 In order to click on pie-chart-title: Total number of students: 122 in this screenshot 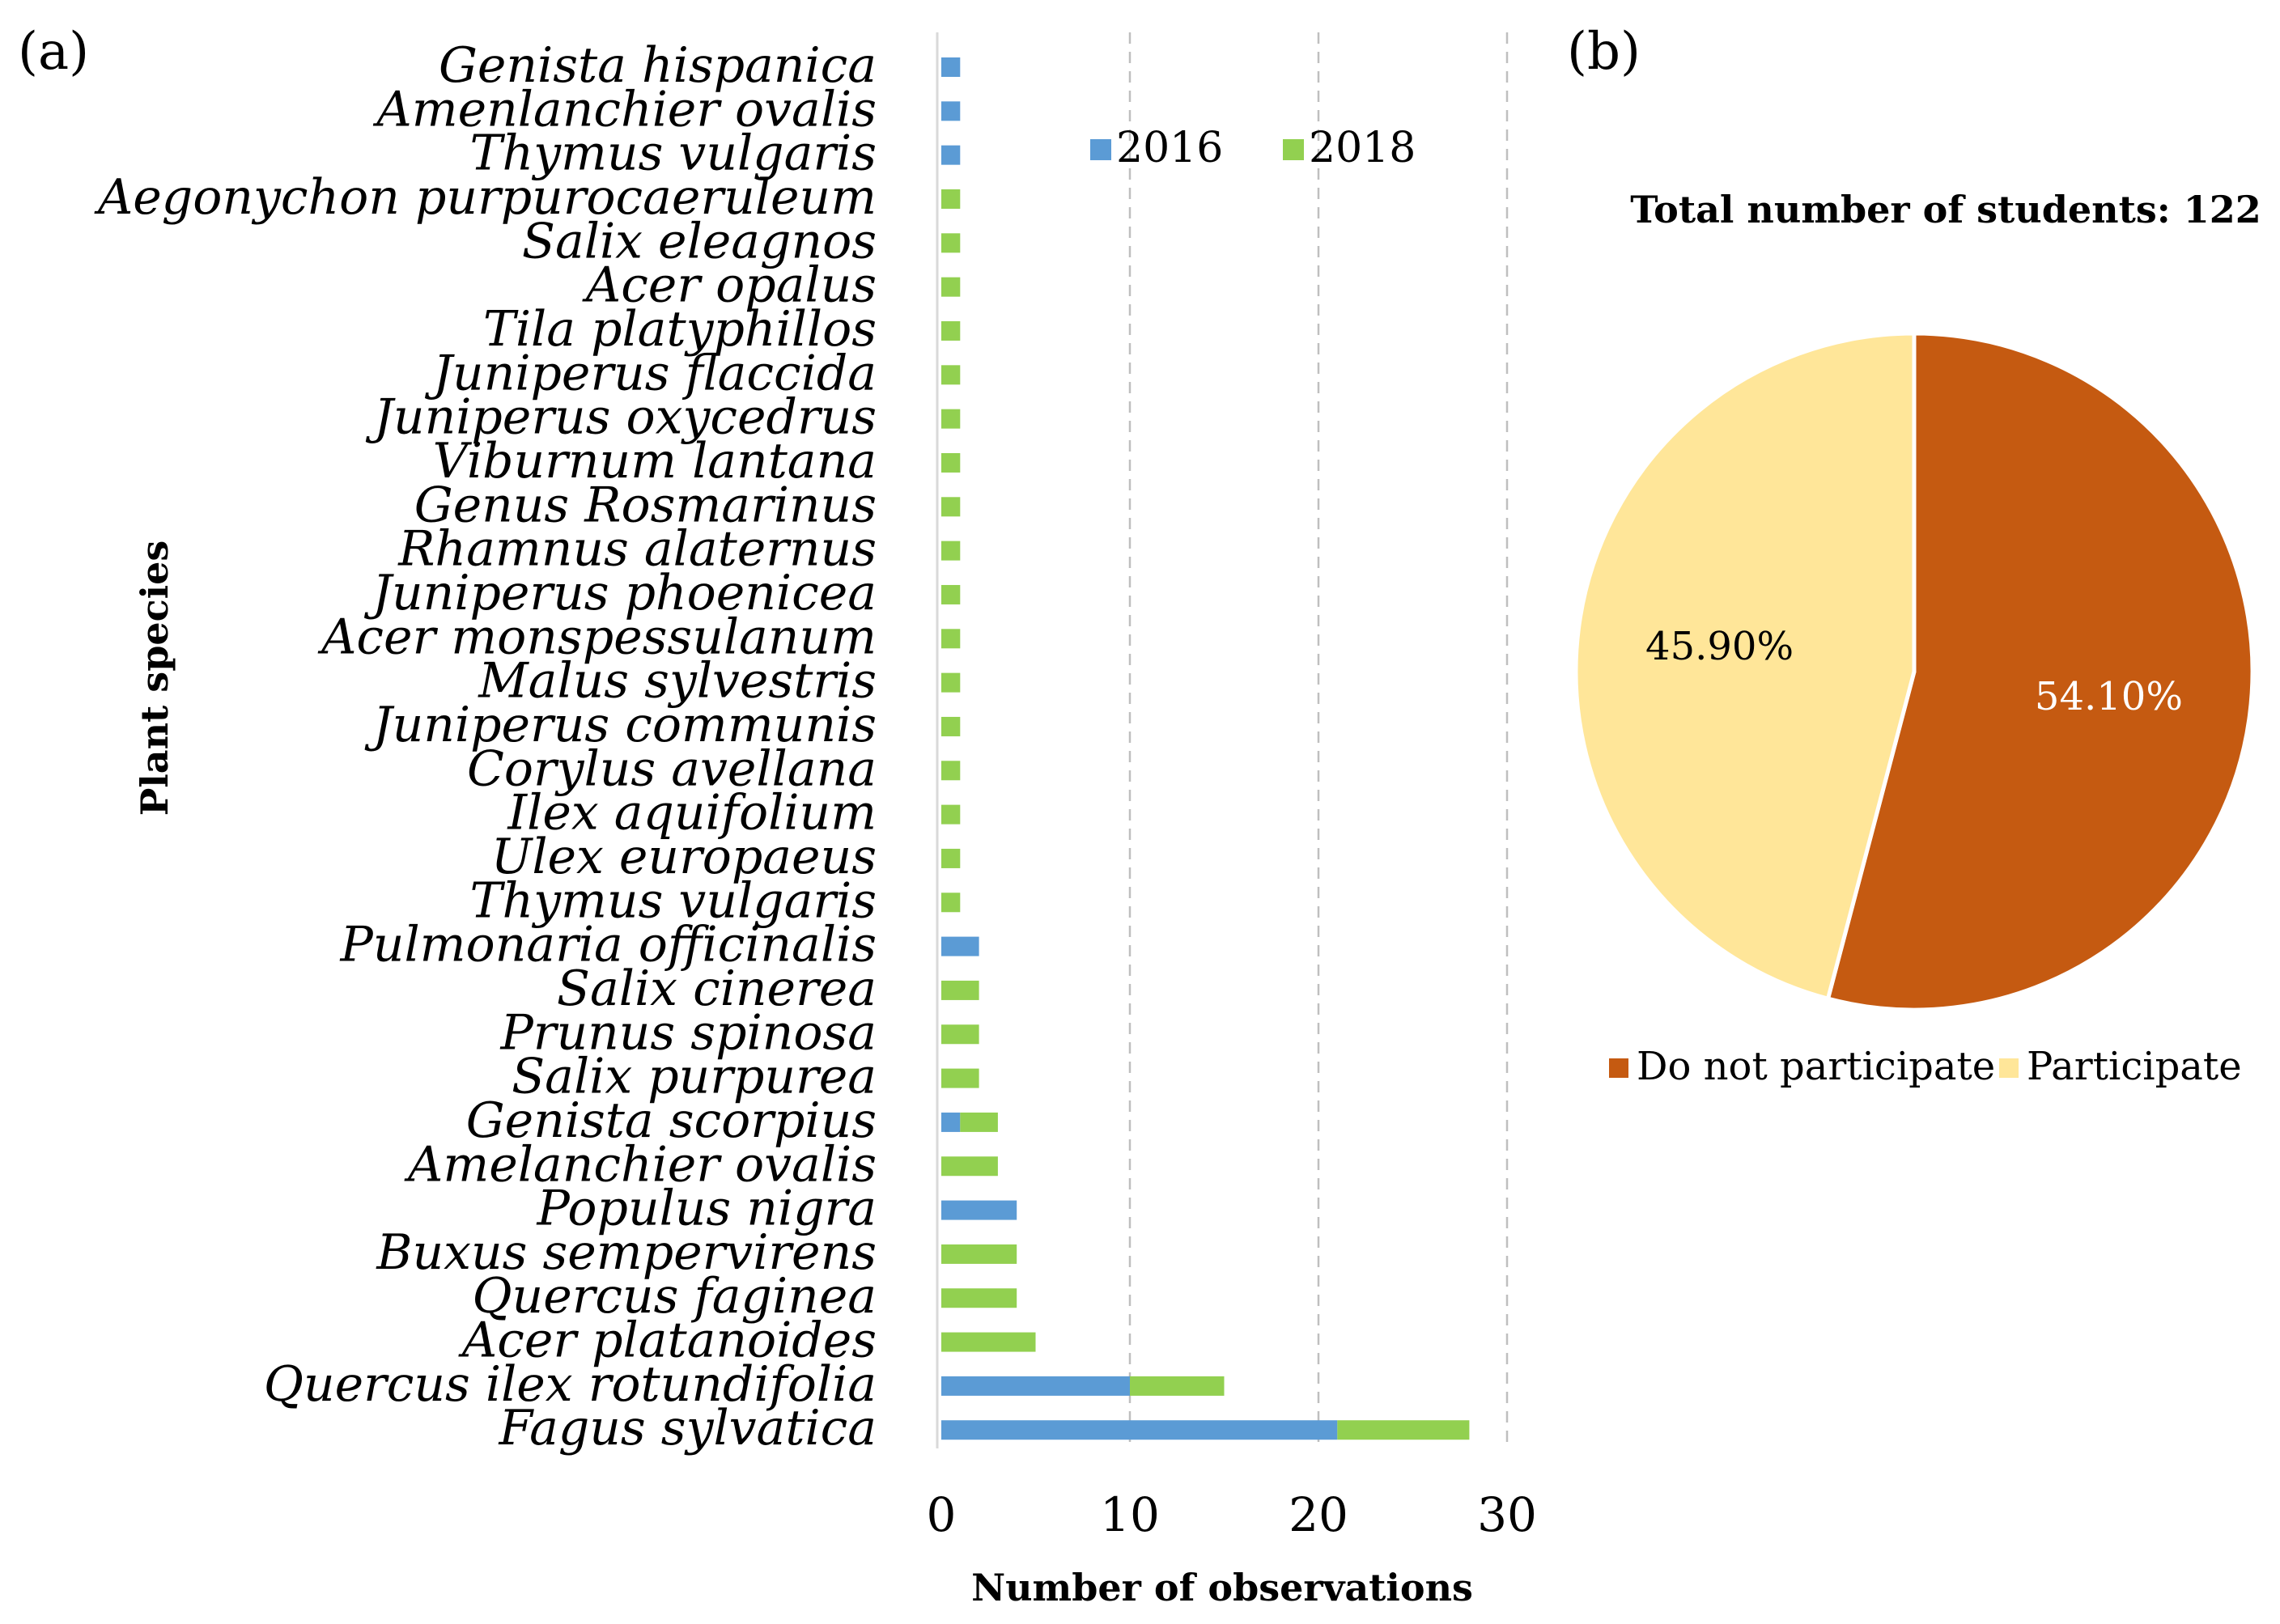, I will do `click(1945, 209)`.